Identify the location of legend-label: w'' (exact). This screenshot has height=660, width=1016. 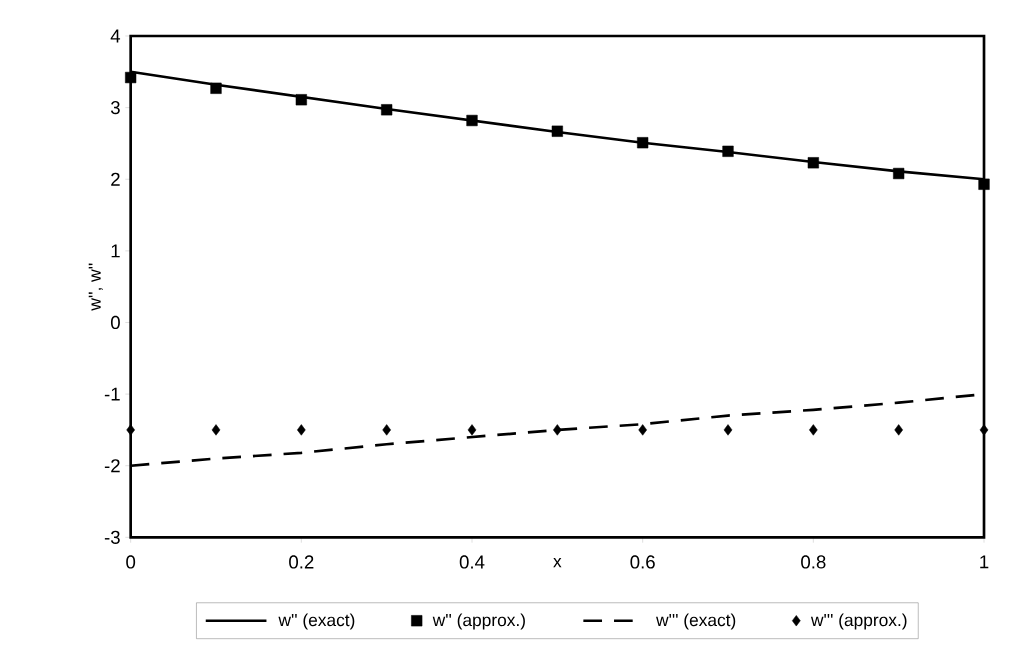
(316, 621).